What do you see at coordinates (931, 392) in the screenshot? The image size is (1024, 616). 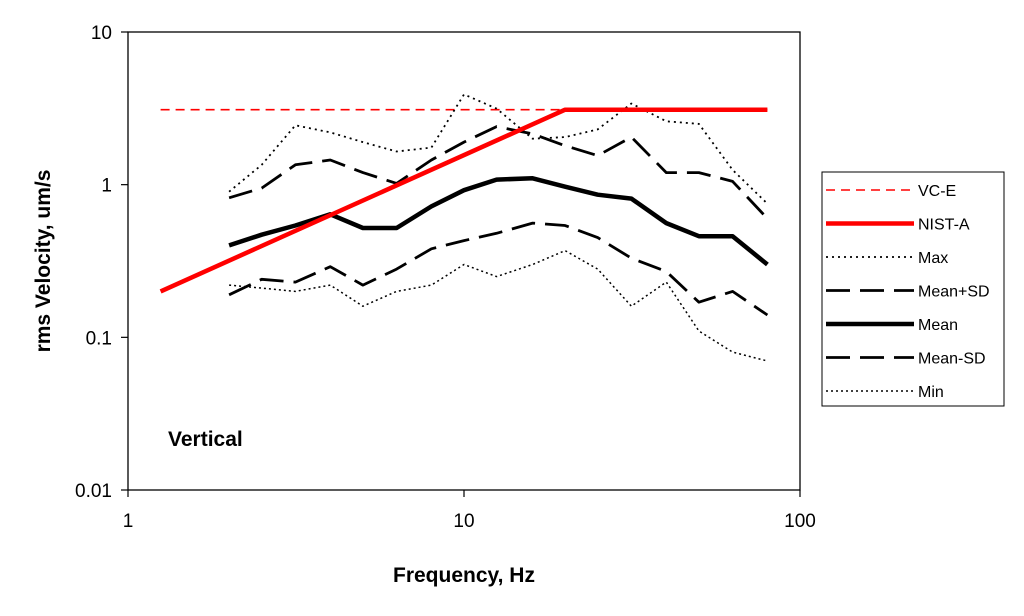 I see `legend-label-min: Min` at bounding box center [931, 392].